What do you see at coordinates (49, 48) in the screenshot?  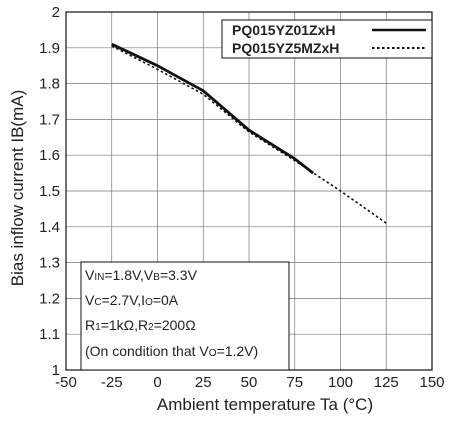 I see `y-tick-label-9: 1.9` at bounding box center [49, 48].